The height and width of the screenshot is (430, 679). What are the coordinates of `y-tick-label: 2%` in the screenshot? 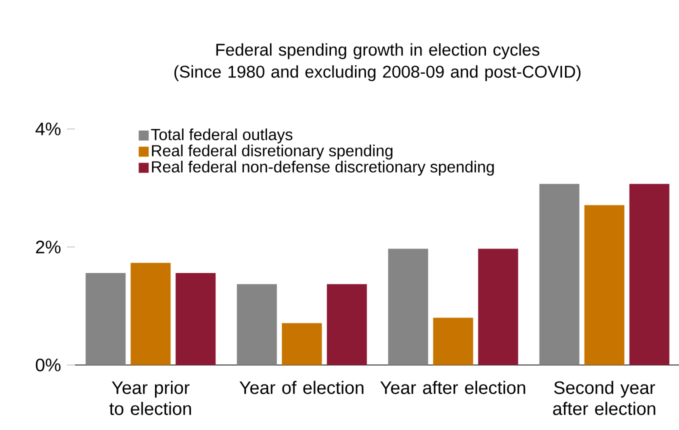 It's located at (48, 247).